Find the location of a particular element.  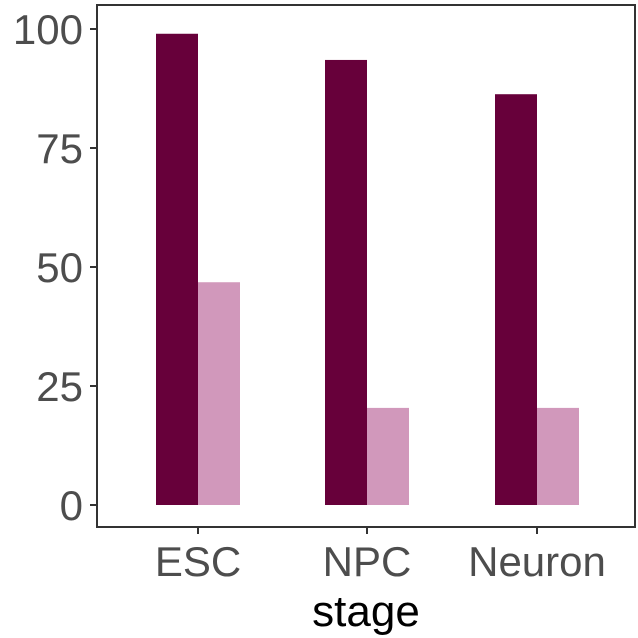

x-tick-label-esc: ESC is located at coordinates (198, 561).